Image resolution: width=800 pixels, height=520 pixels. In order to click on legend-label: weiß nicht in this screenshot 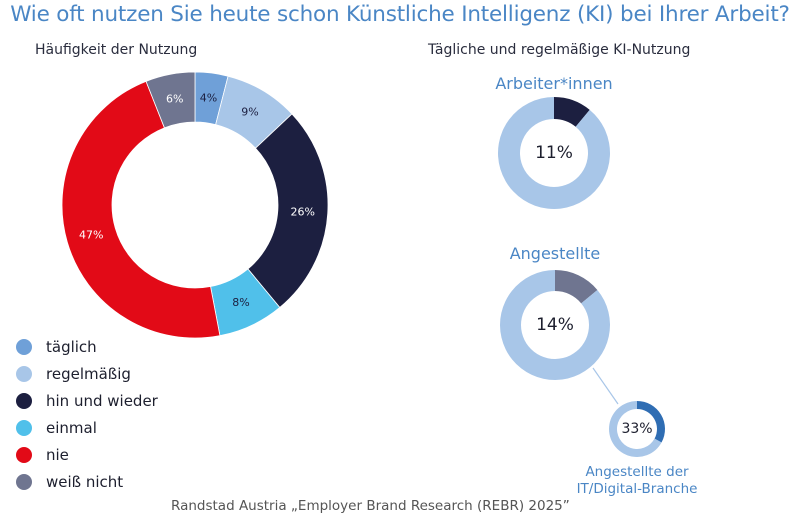, I will do `click(85, 481)`.